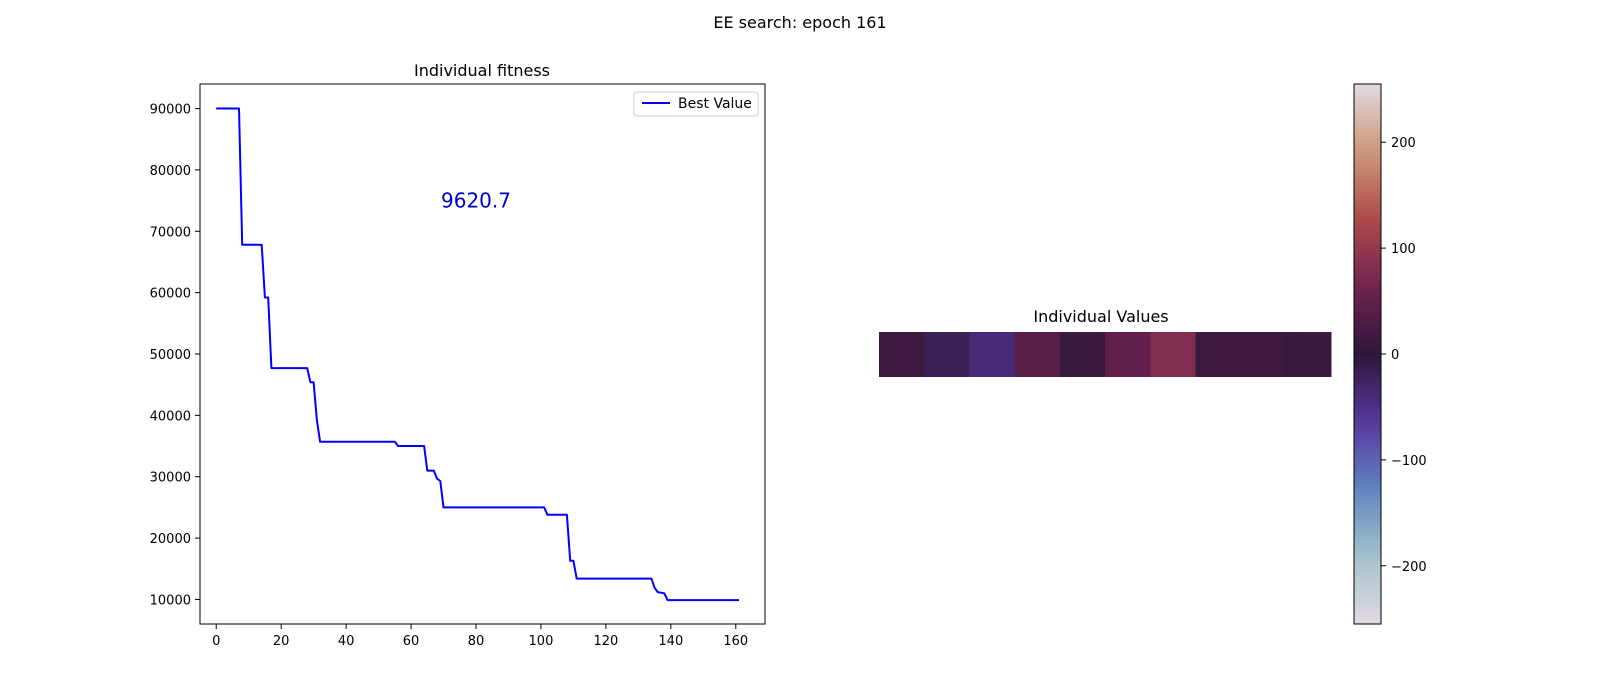  I want to click on colorbar-tick-label: 100, so click(1403, 249).